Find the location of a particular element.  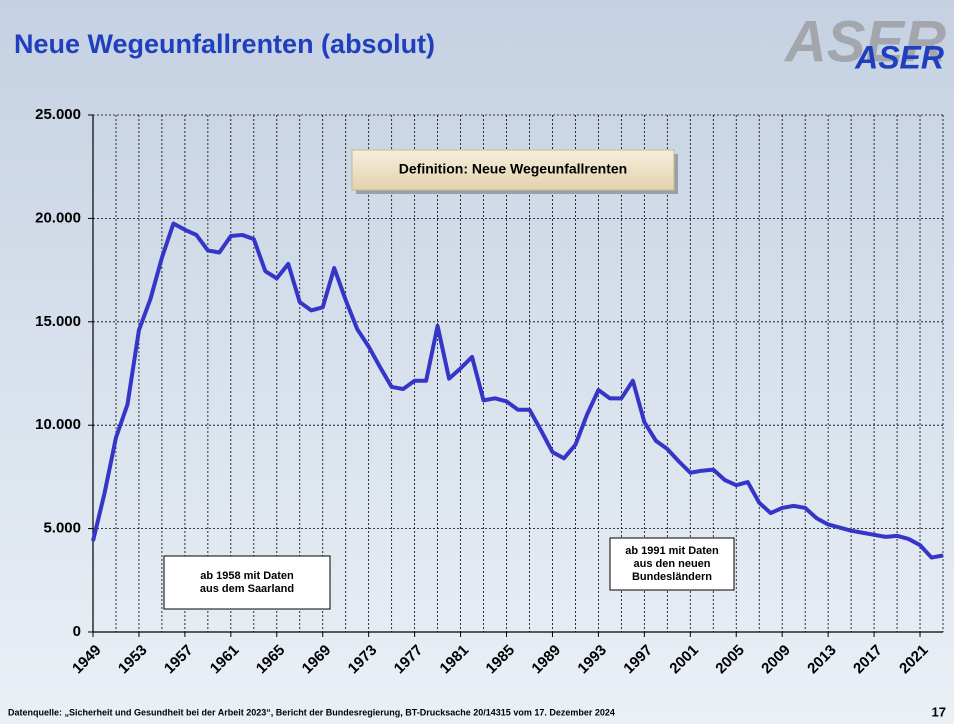

annotation-text: ab 1958 mit Daten is located at coordinates (247, 576).